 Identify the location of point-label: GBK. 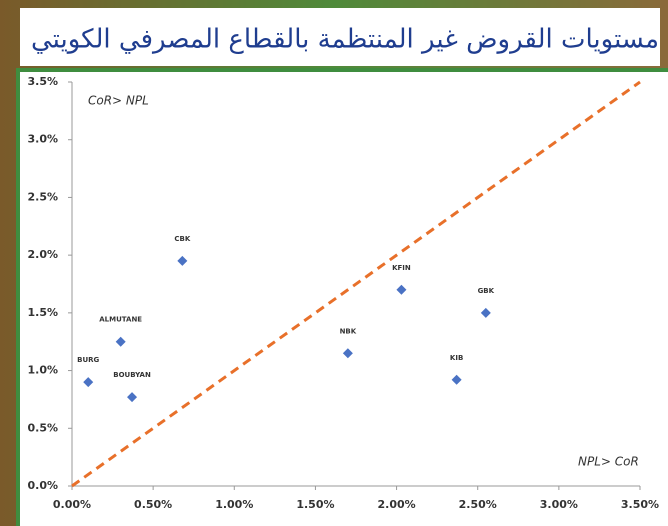
(486, 291).